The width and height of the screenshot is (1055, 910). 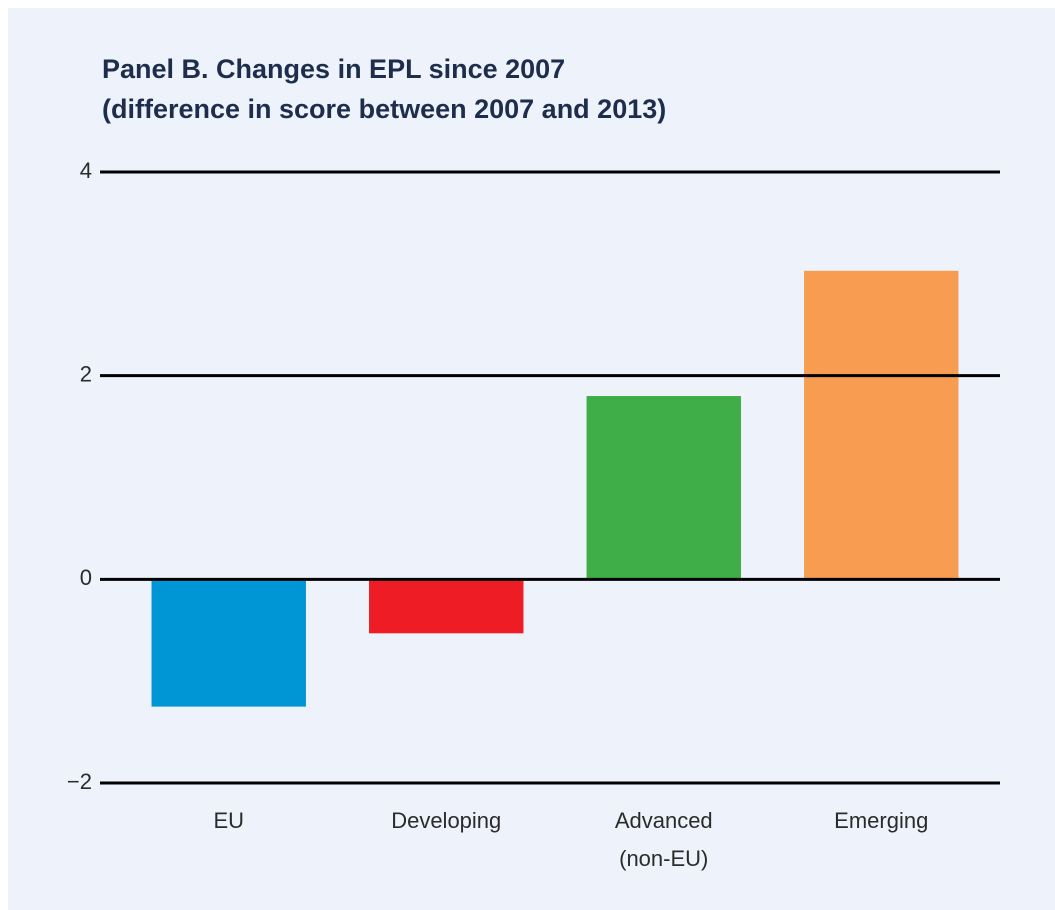 What do you see at coordinates (79, 781) in the screenshot?
I see `y-tick-label: −2` at bounding box center [79, 781].